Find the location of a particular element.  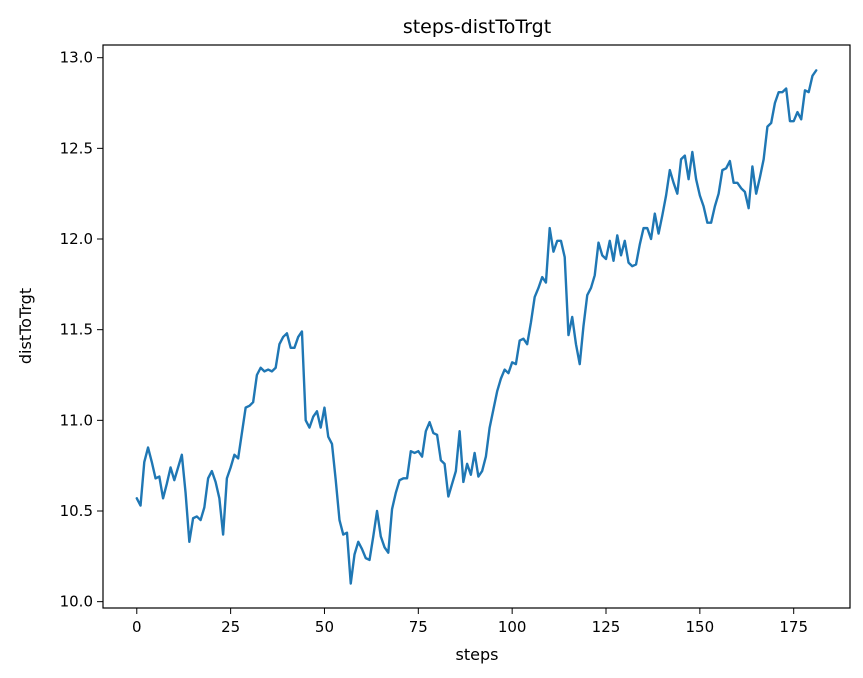

x-tick-label: 175 is located at coordinates (793, 627).